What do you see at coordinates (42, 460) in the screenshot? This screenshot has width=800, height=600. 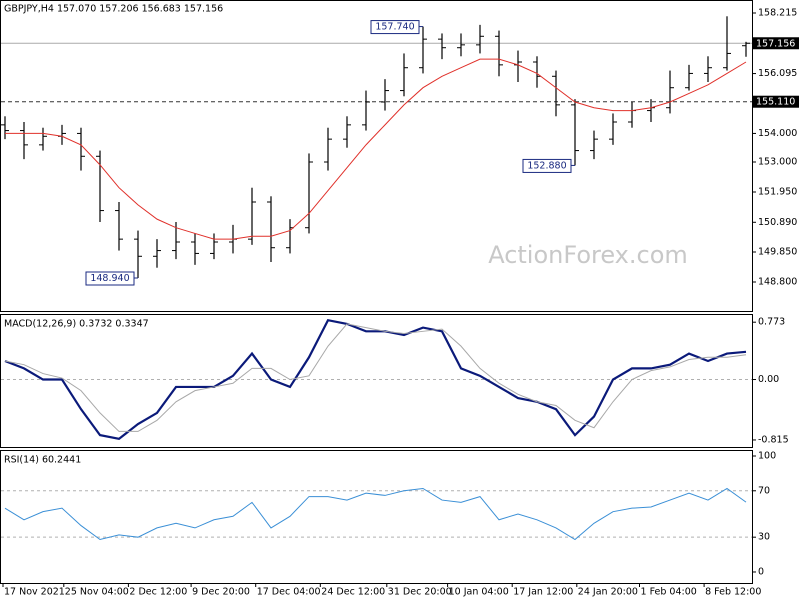 I see `panel-title: RSI(14) 60.2441` at bounding box center [42, 460].